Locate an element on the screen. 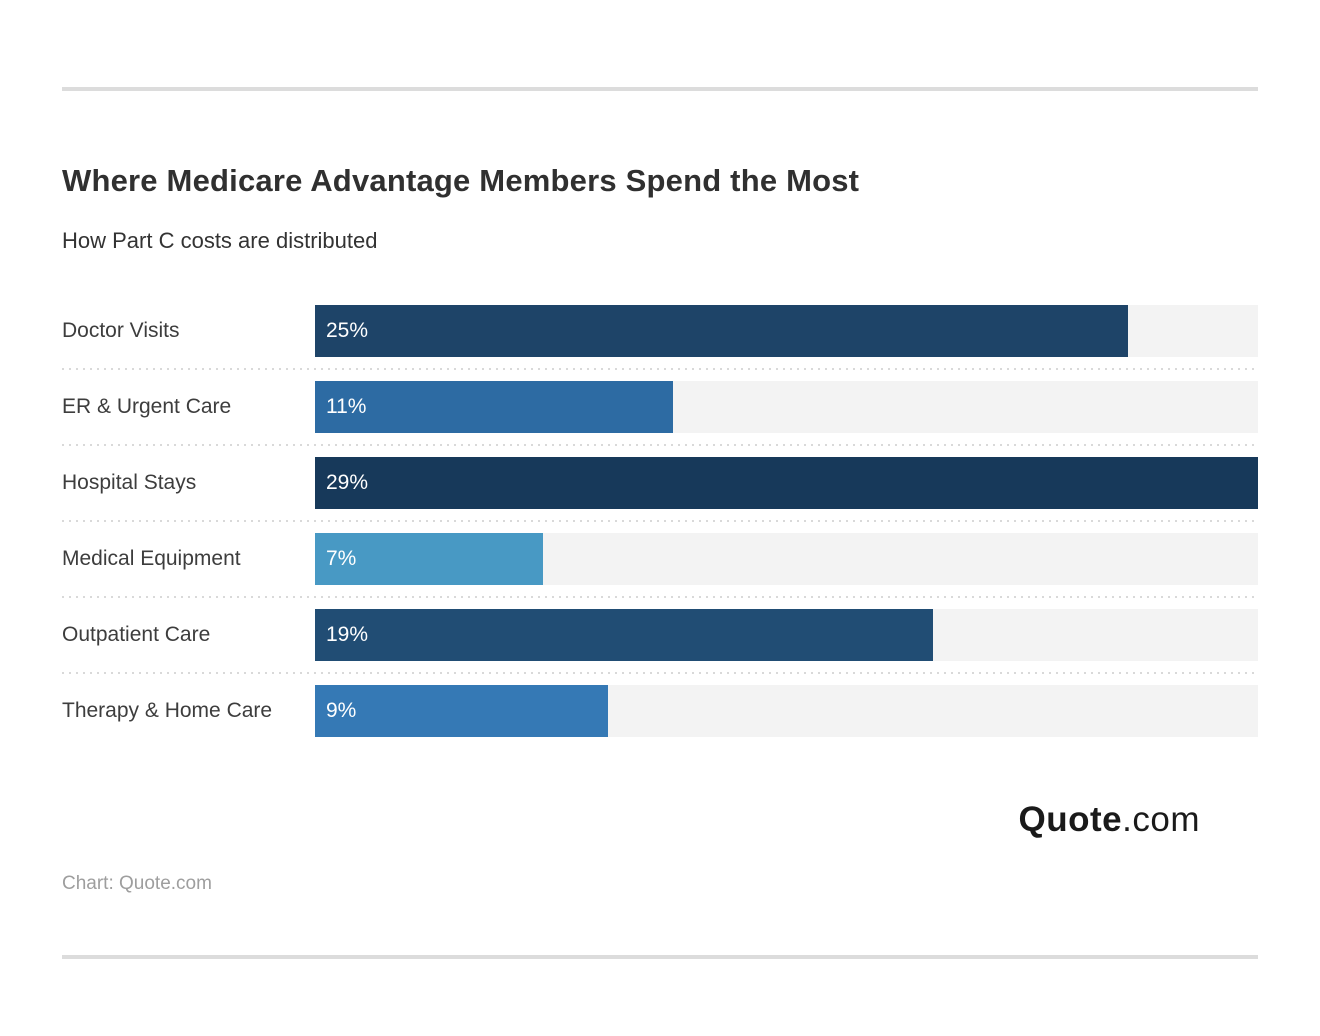 The height and width of the screenshot is (1036, 1320). chart-row: Outpatient Care 19% is located at coordinates (660, 635).